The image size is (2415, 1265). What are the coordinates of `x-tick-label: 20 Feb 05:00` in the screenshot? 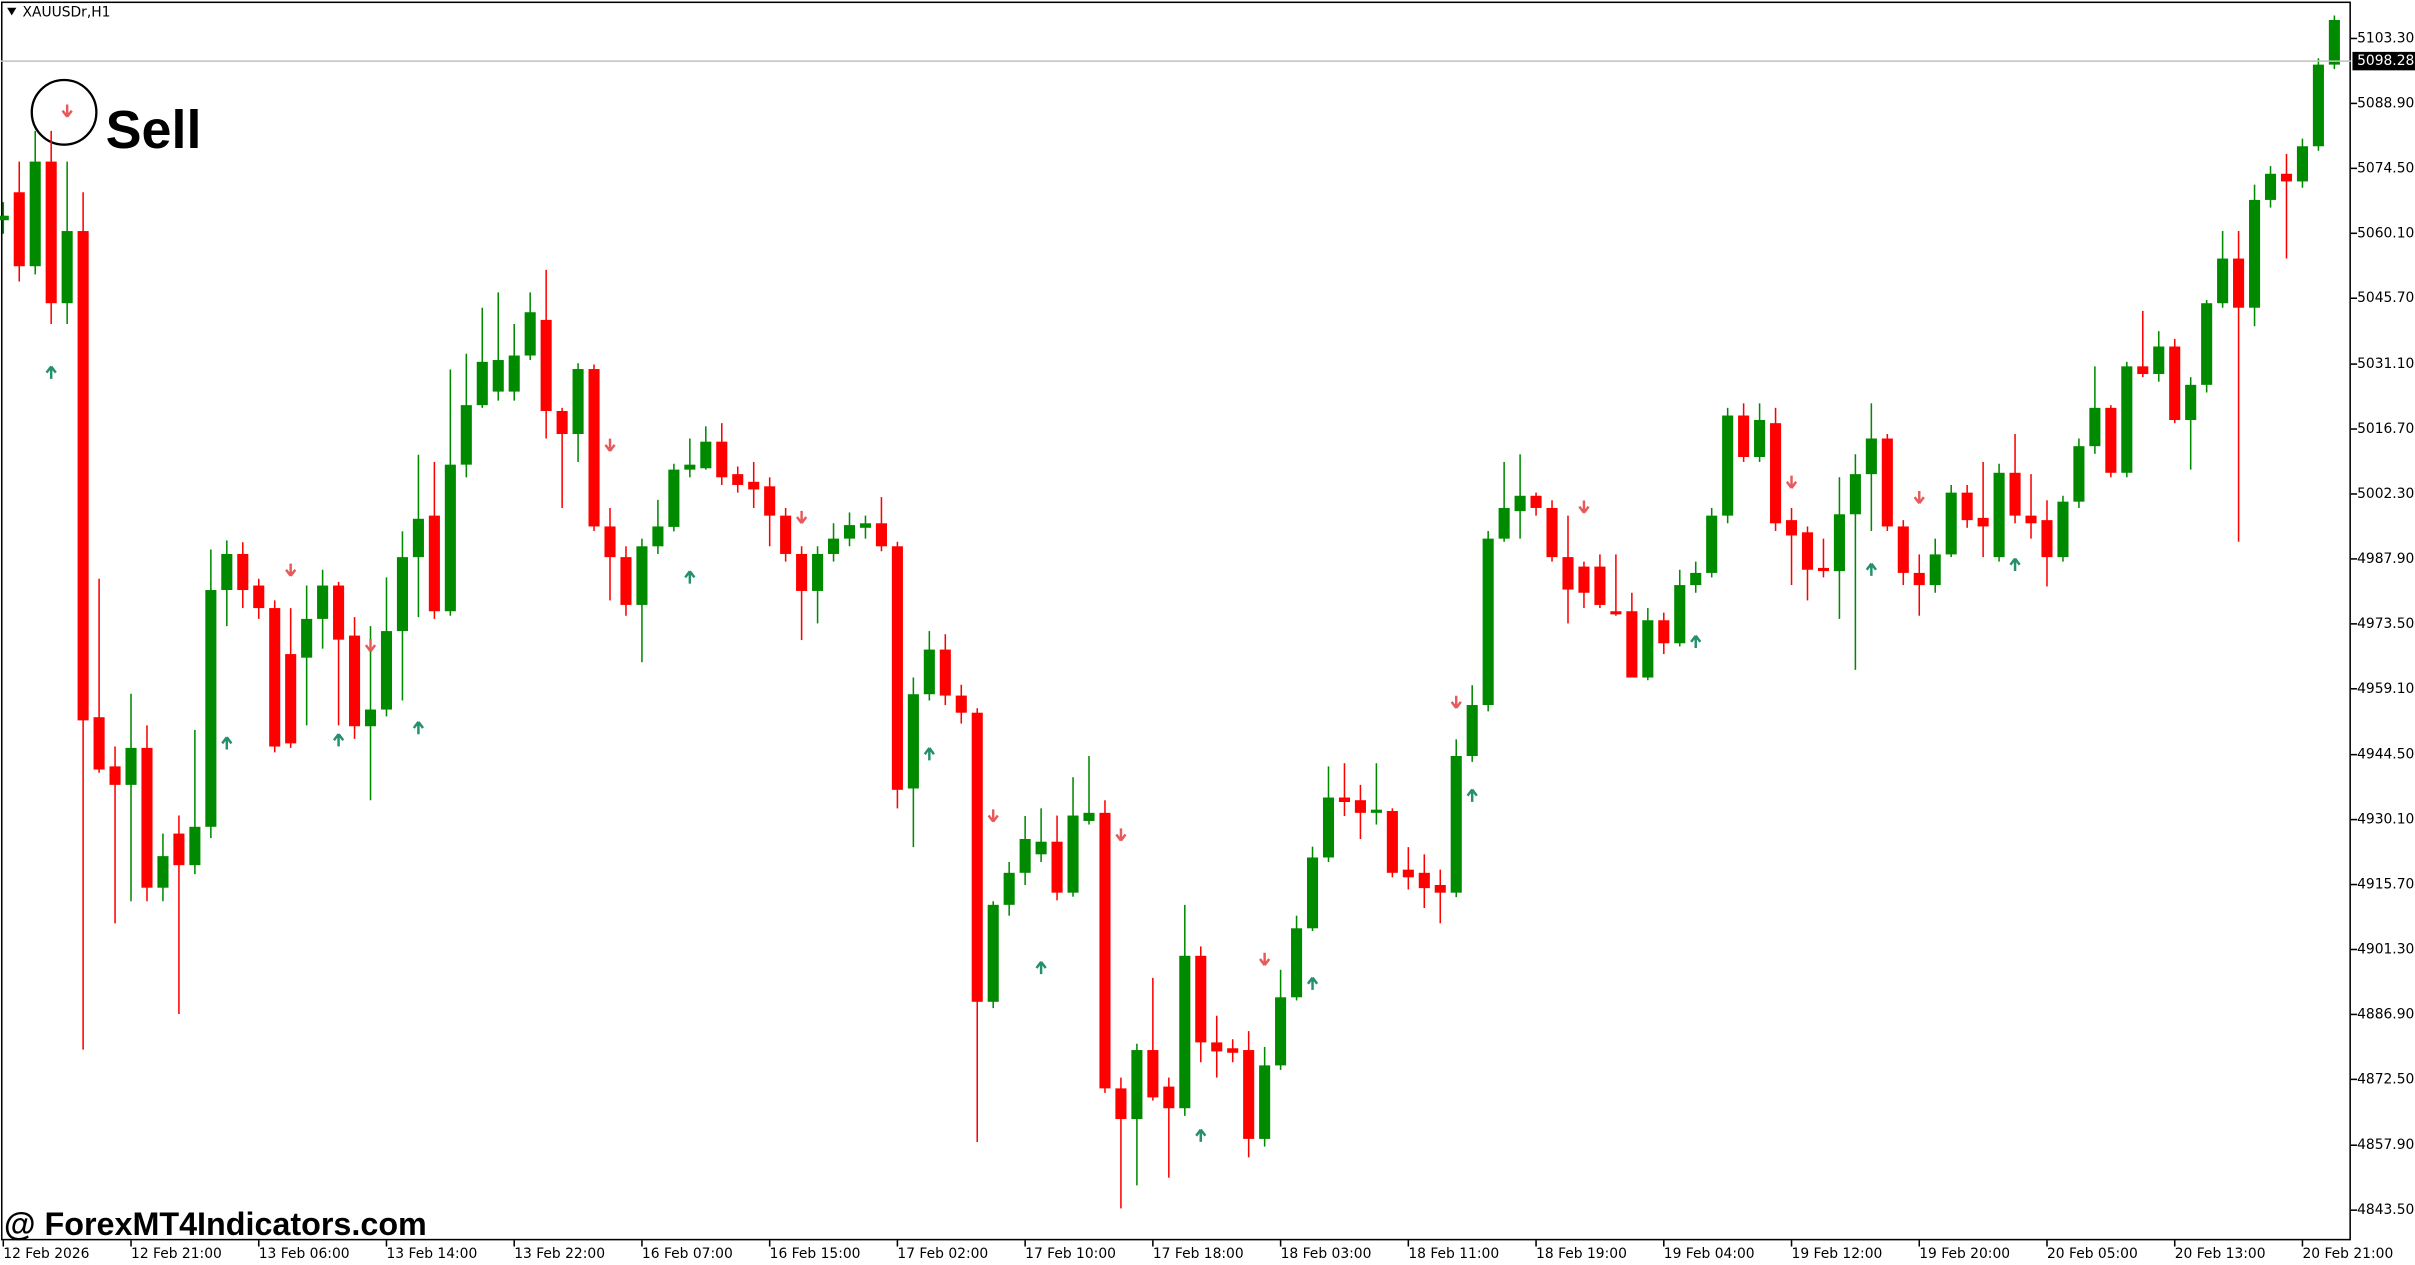 It's located at (2092, 1254).